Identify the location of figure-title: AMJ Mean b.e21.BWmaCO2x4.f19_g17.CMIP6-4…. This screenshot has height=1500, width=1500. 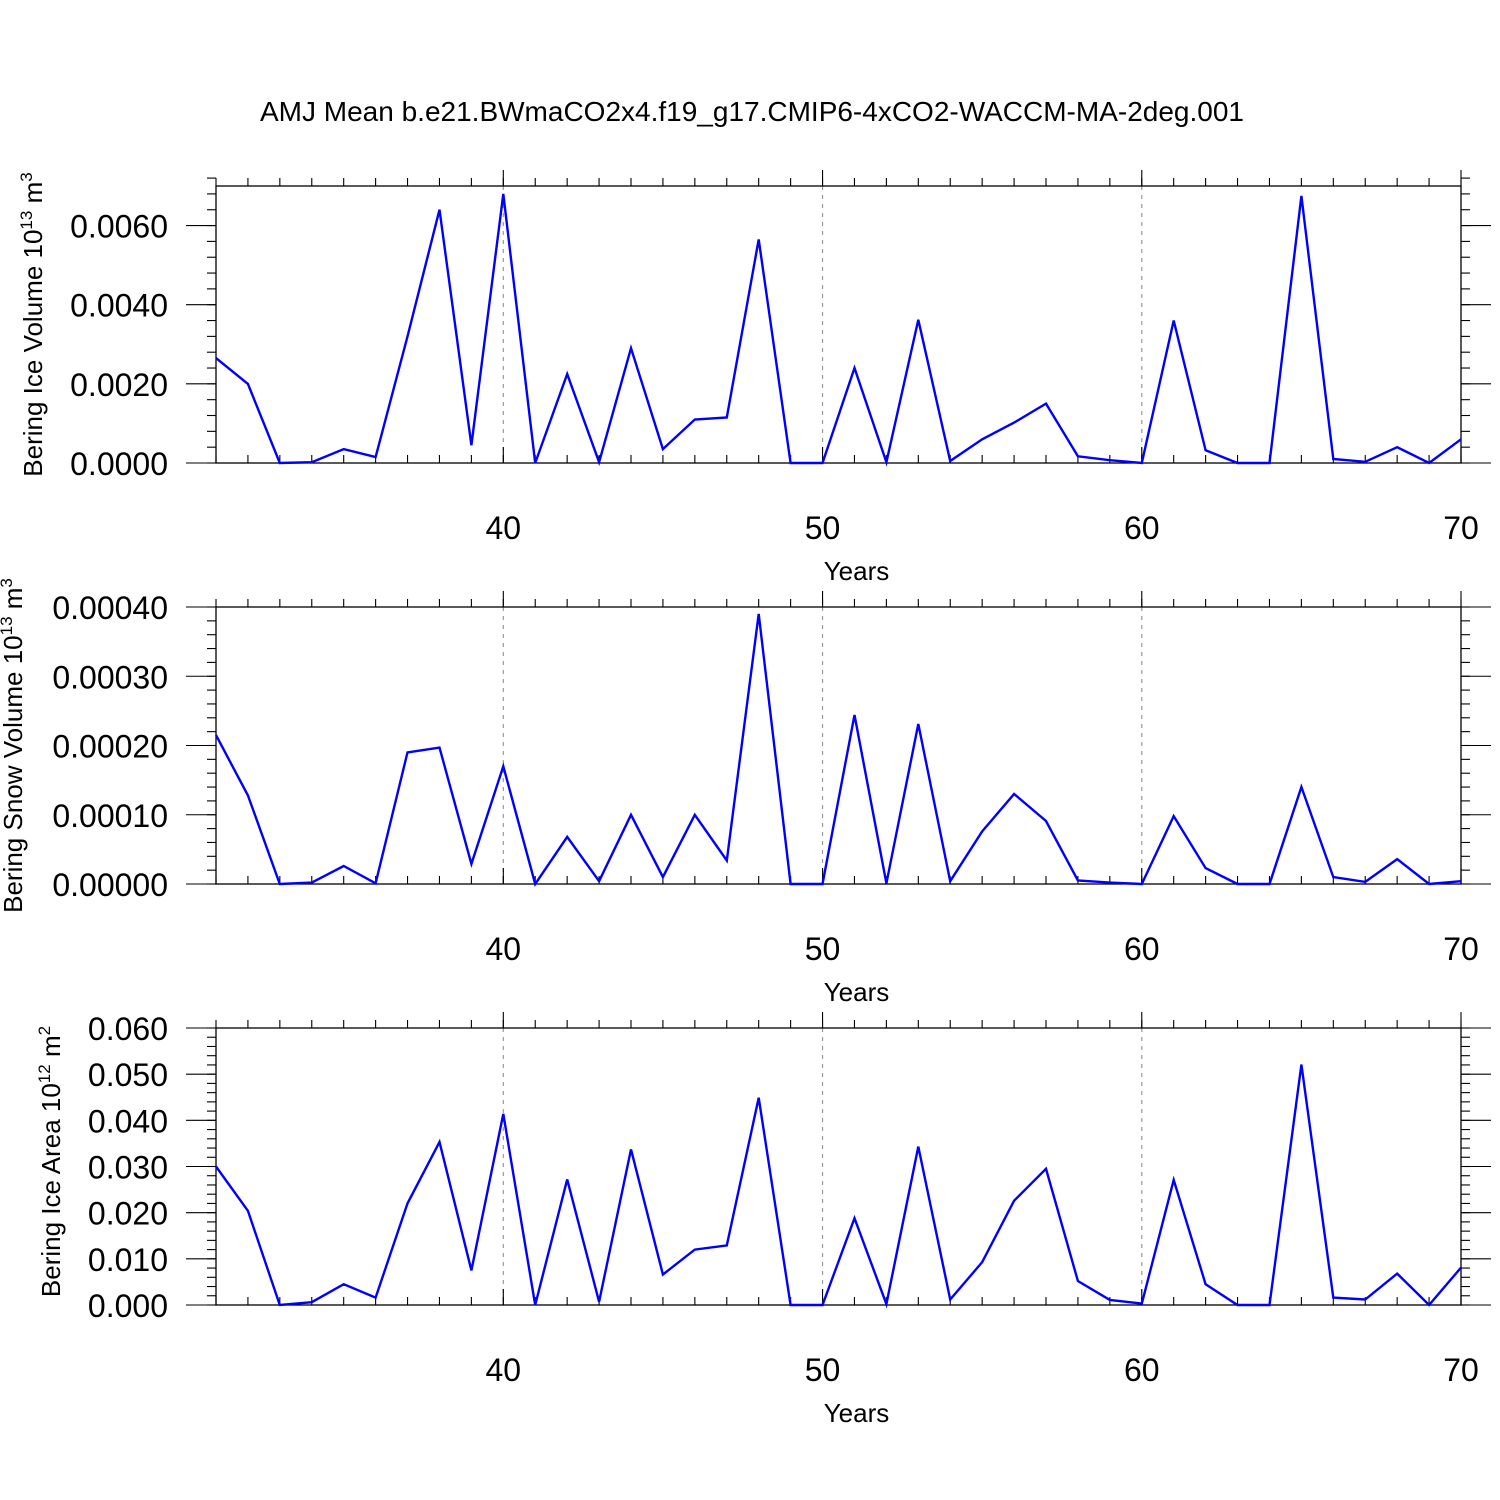
(752, 111).